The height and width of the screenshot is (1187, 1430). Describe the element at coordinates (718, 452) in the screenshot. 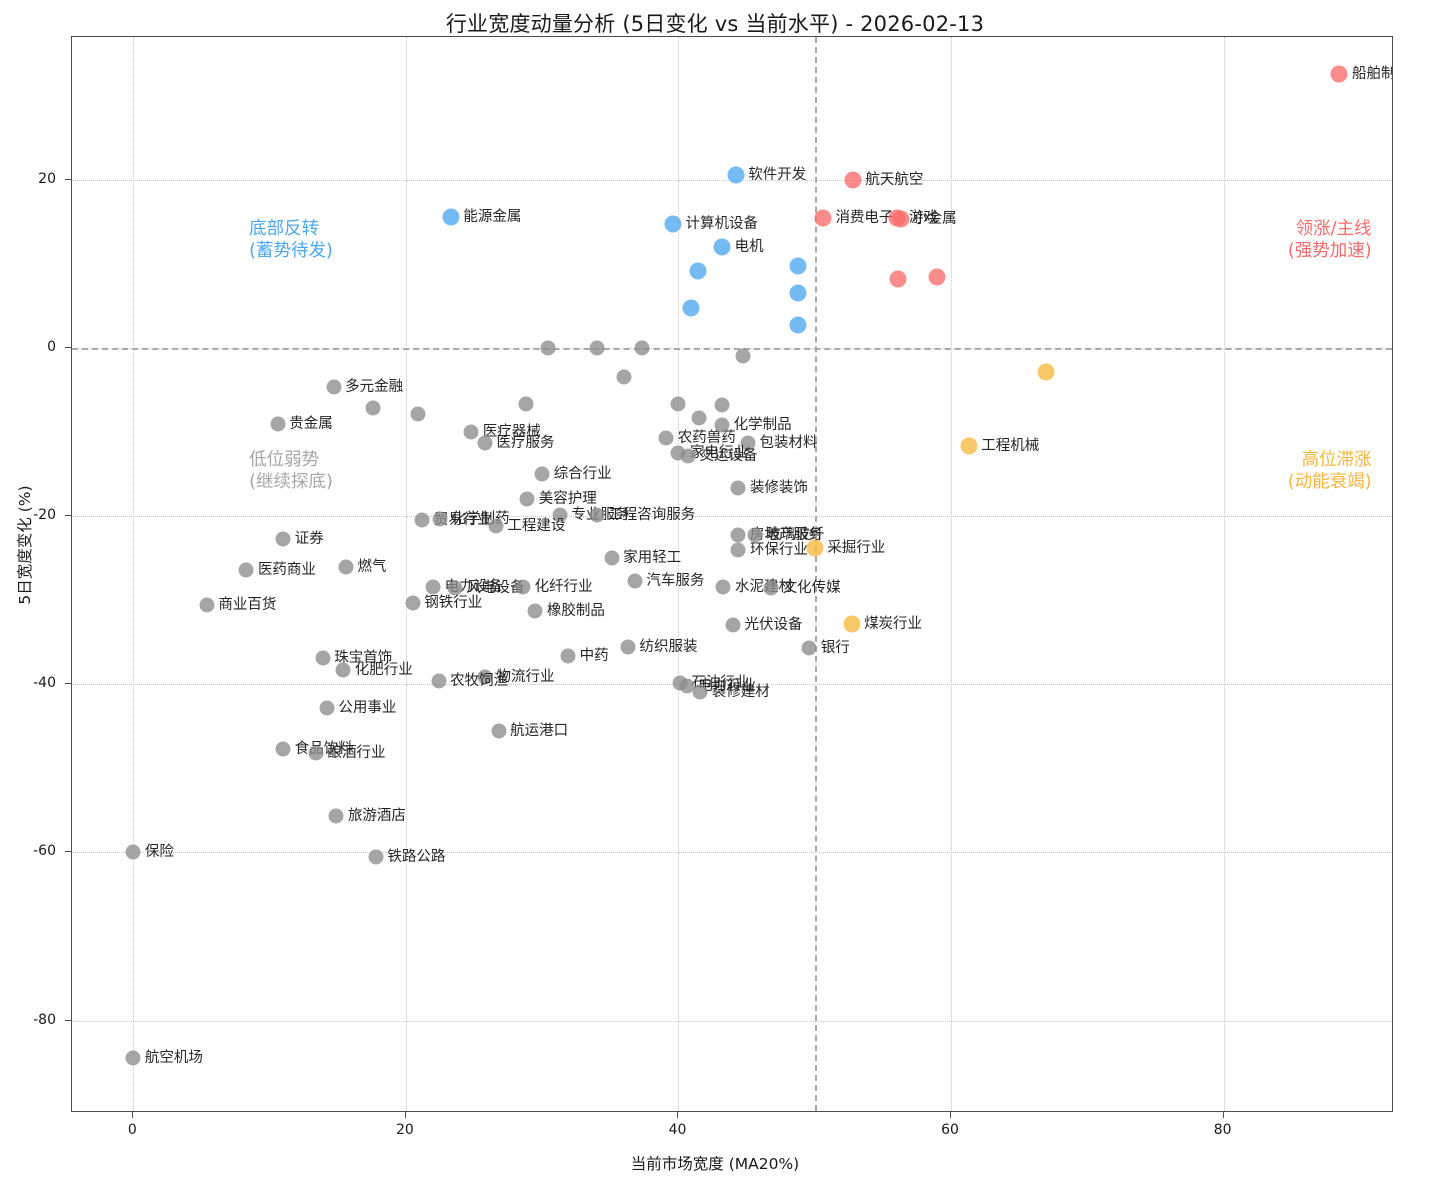

I see `scatter-point-label: 家电行业` at that location.